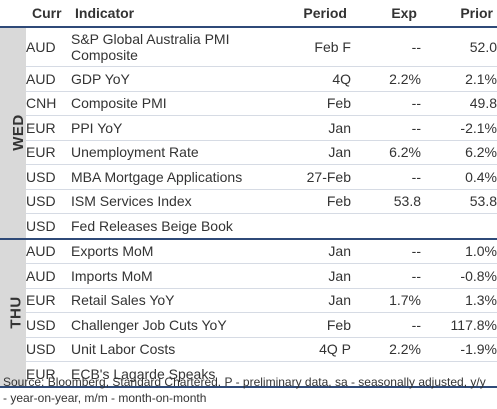 The image size is (497, 409). What do you see at coordinates (459, 325) in the screenshot?
I see `row-prior: 117.8%` at bounding box center [459, 325].